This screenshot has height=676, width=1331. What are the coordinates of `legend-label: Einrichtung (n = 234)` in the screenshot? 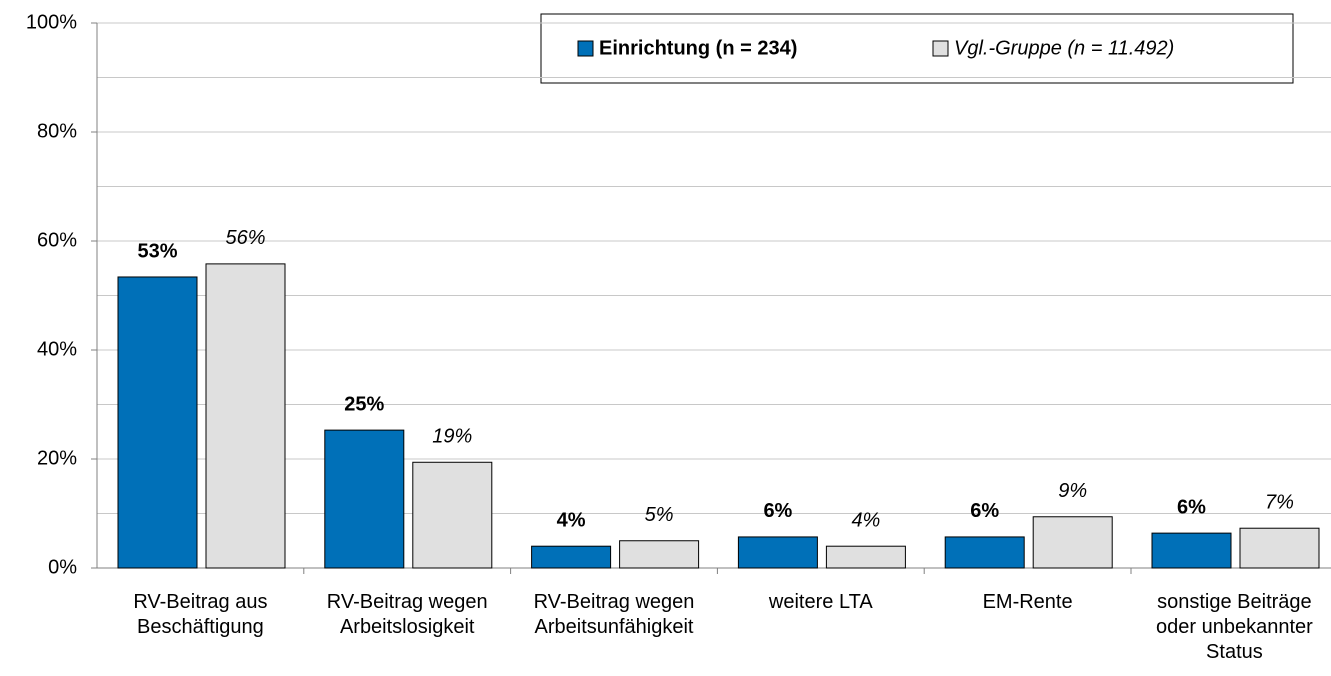 It's located at (698, 48).